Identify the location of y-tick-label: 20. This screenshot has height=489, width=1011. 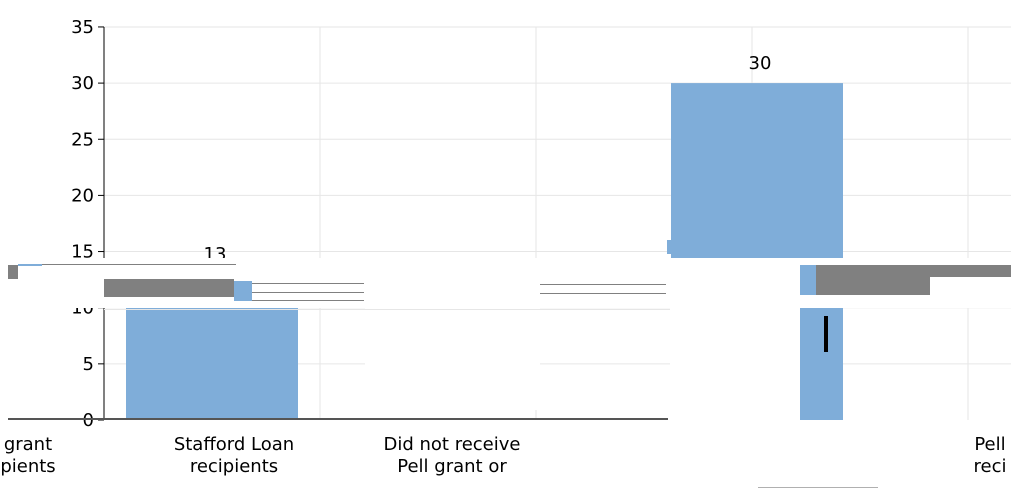
(82, 195).